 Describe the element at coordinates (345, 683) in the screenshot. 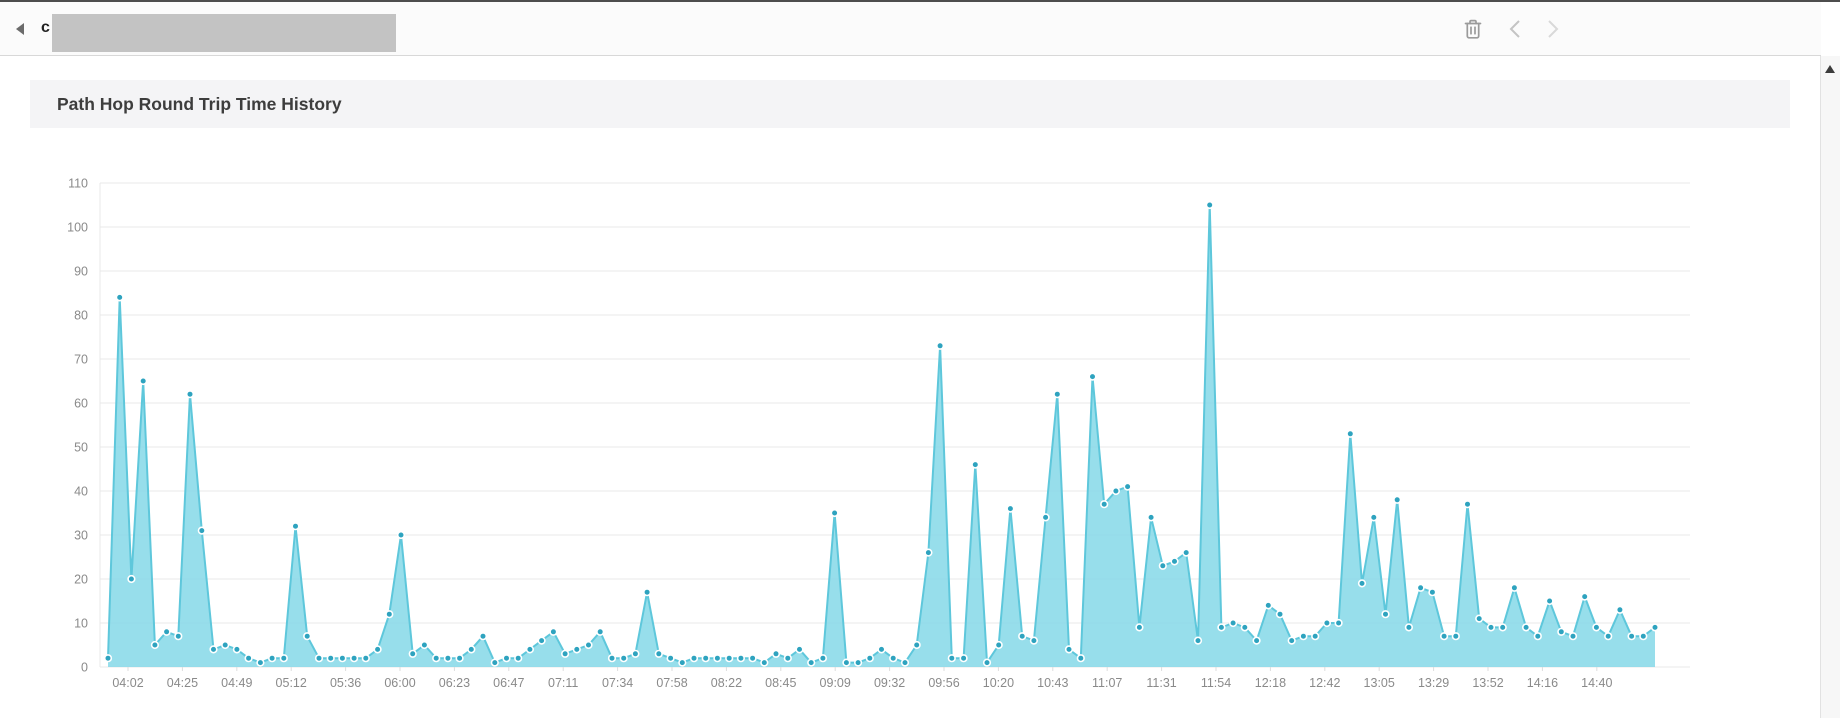

I see `svg-text: 05:36` at that location.